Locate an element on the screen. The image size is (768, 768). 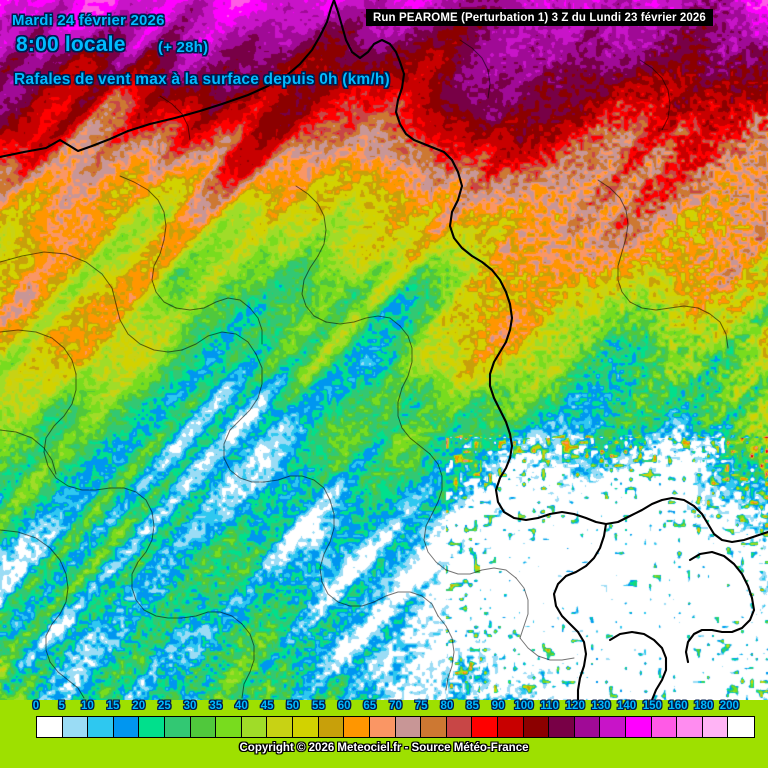
legend-tick-label: 45 is located at coordinates (267, 706).